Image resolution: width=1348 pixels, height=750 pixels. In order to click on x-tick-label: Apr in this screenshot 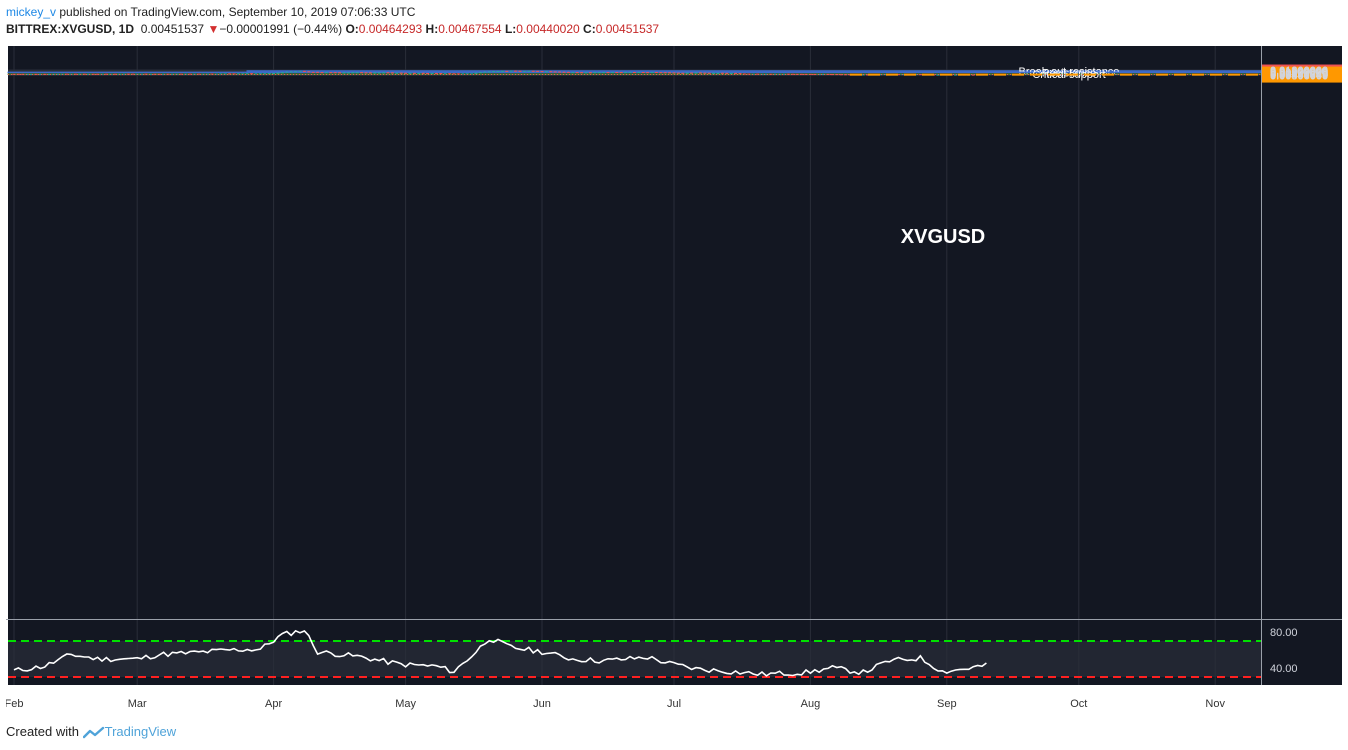, I will do `click(273, 704)`.